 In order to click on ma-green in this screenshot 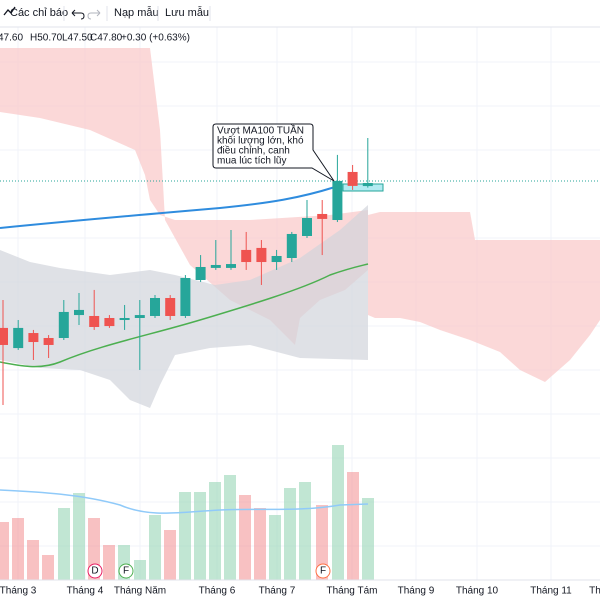, I will do `click(184, 315)`.